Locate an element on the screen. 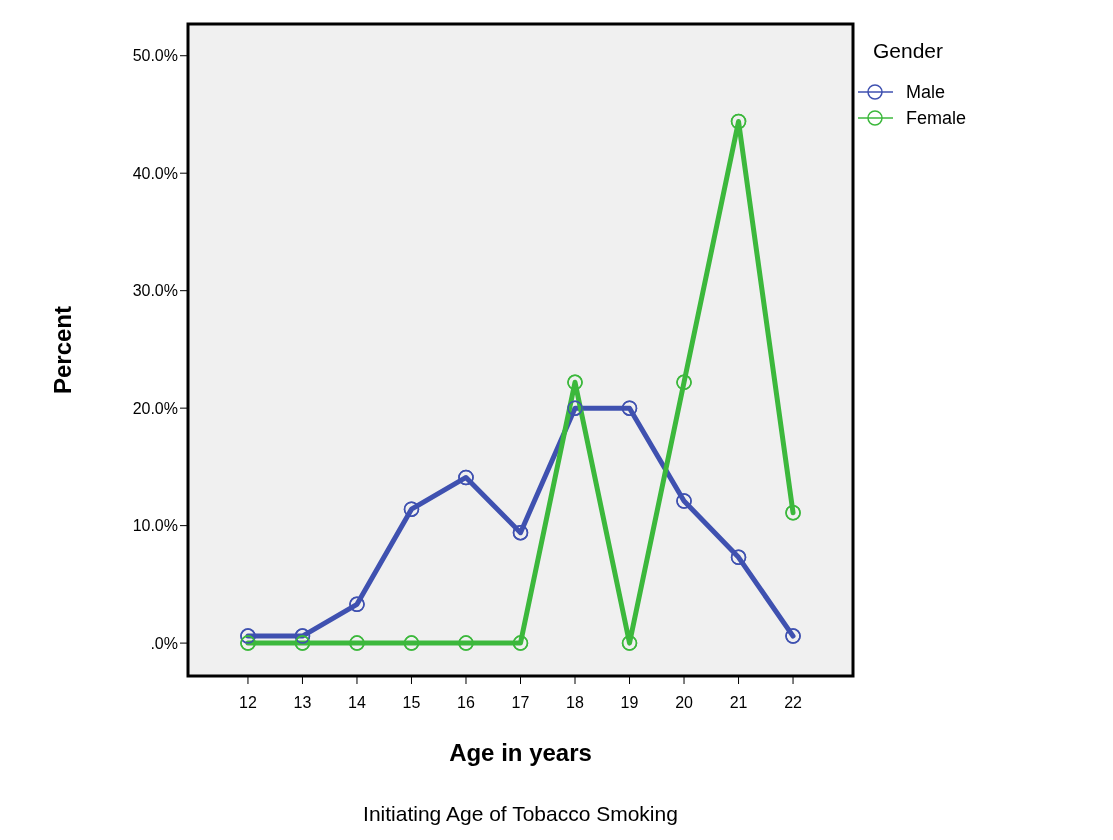  legend-label: Male is located at coordinates (926, 92).